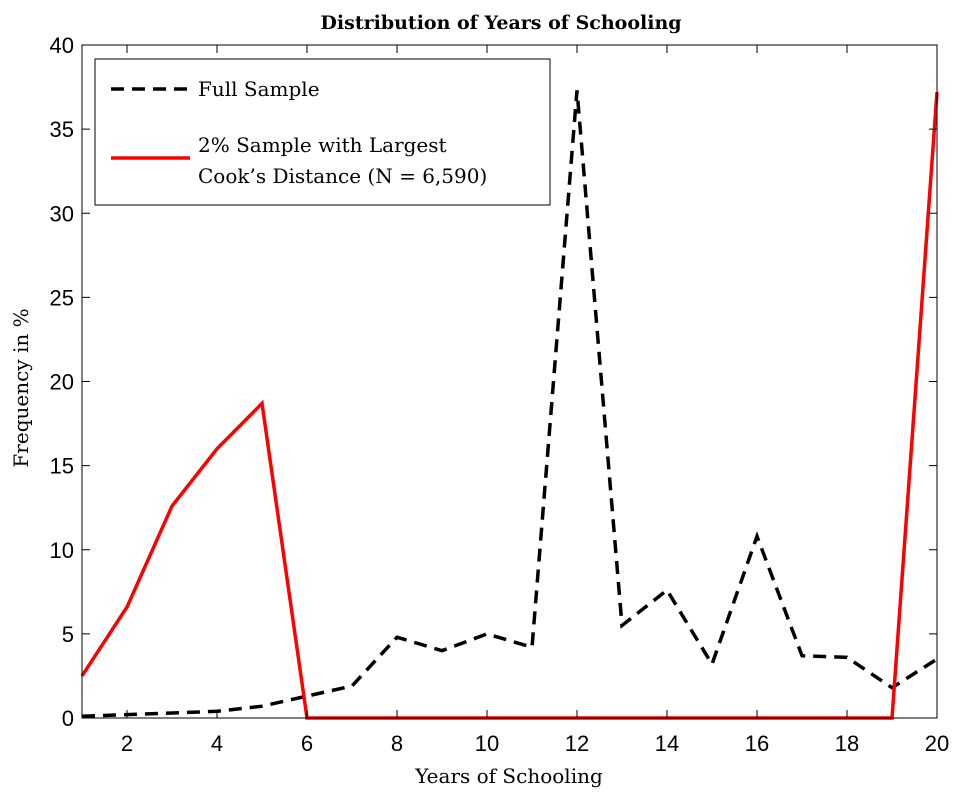 This screenshot has width=958, height=792. I want to click on legend-box, so click(322, 132).